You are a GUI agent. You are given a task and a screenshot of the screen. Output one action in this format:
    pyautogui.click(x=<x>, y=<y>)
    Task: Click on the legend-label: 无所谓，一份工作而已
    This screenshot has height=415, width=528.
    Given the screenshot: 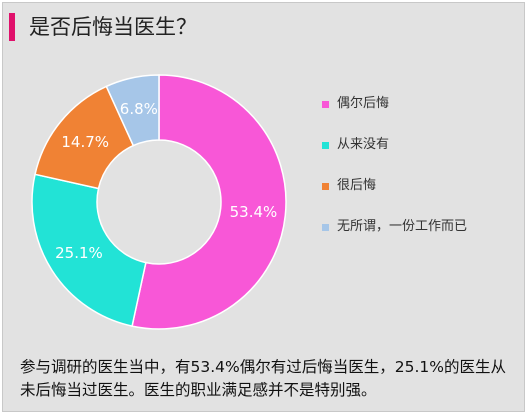 What is the action you would take?
    pyautogui.click(x=402, y=226)
    